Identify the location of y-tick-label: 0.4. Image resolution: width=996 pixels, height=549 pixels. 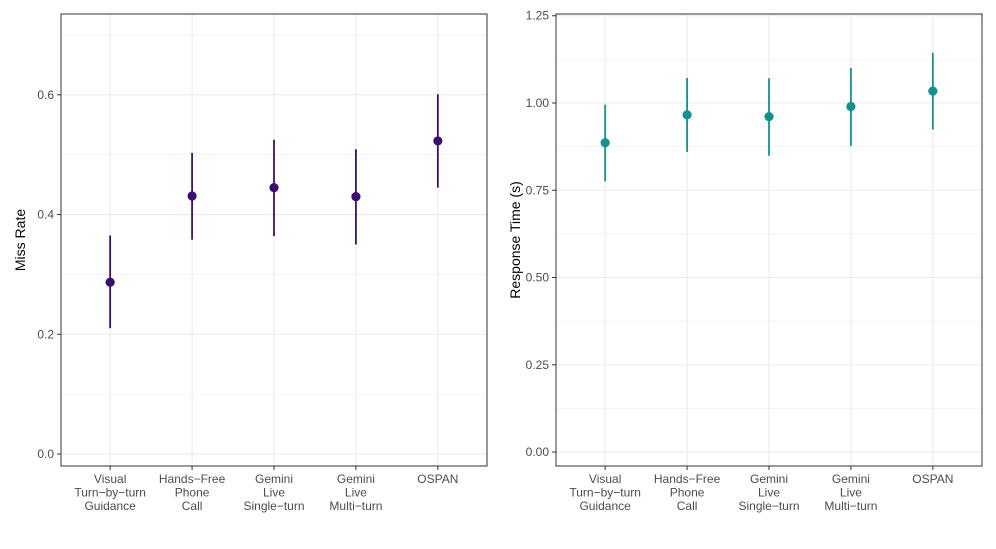
(45, 215).